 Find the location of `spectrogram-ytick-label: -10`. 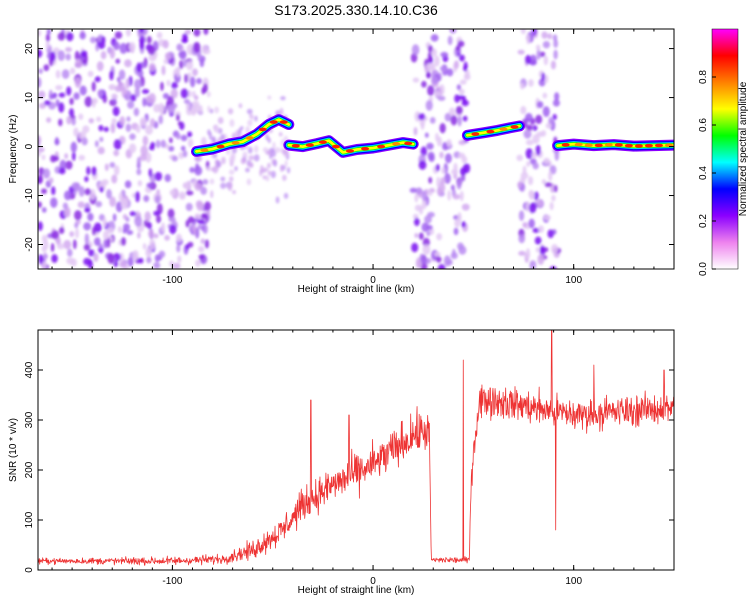

spectrogram-ytick-label: -10 is located at coordinates (29, 195).